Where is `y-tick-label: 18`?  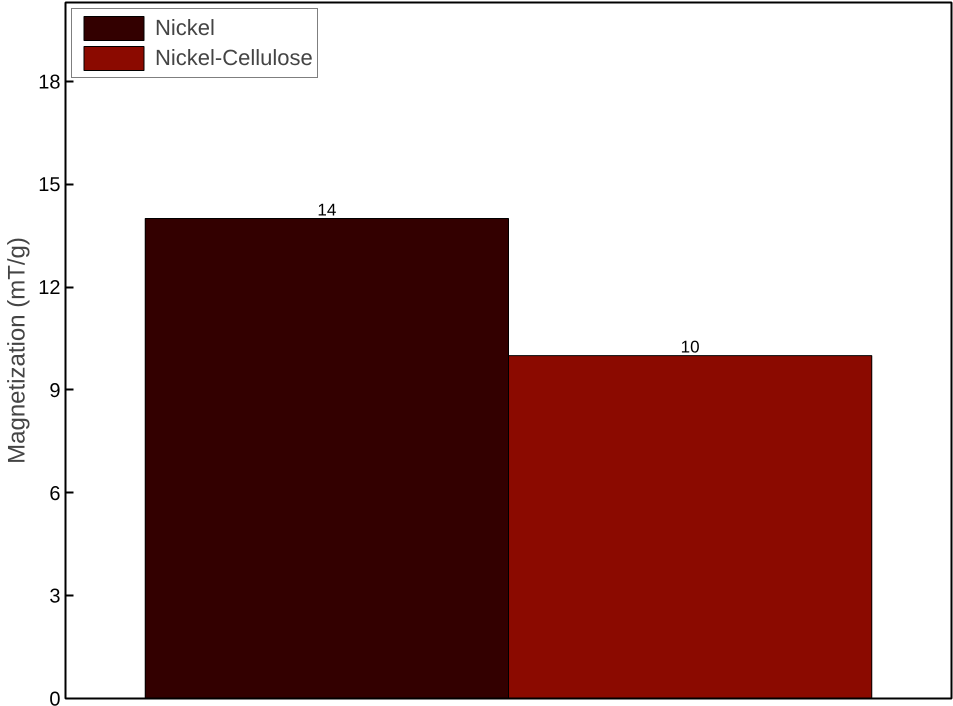 y-tick-label: 18 is located at coordinates (49, 82).